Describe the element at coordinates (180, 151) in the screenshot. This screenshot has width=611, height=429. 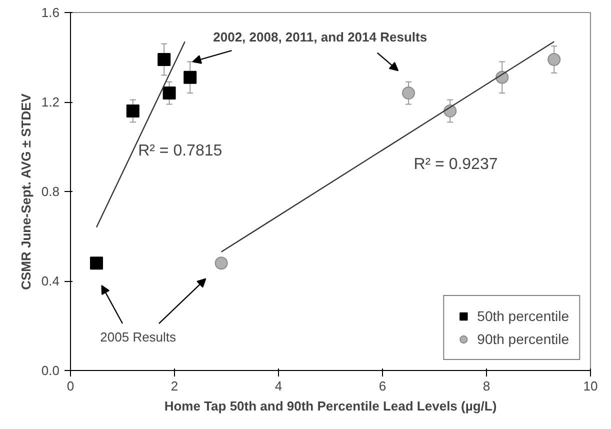
I see `annotation: R² = 0.7815` at that location.